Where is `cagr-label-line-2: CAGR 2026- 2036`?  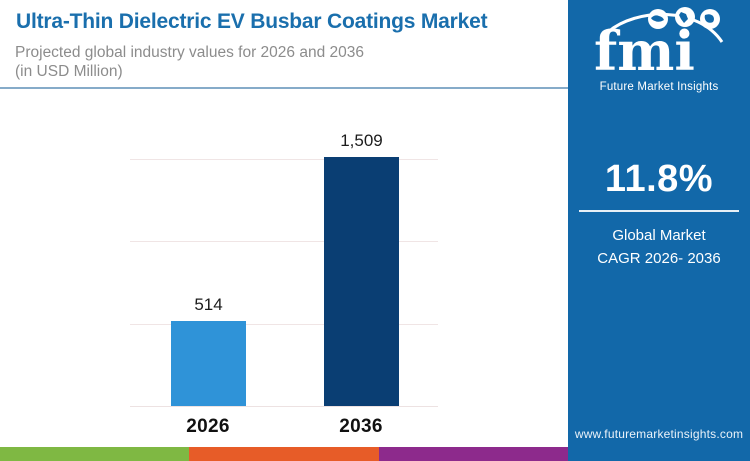
cagr-label-line-2: CAGR 2026- 2036 is located at coordinates (659, 259).